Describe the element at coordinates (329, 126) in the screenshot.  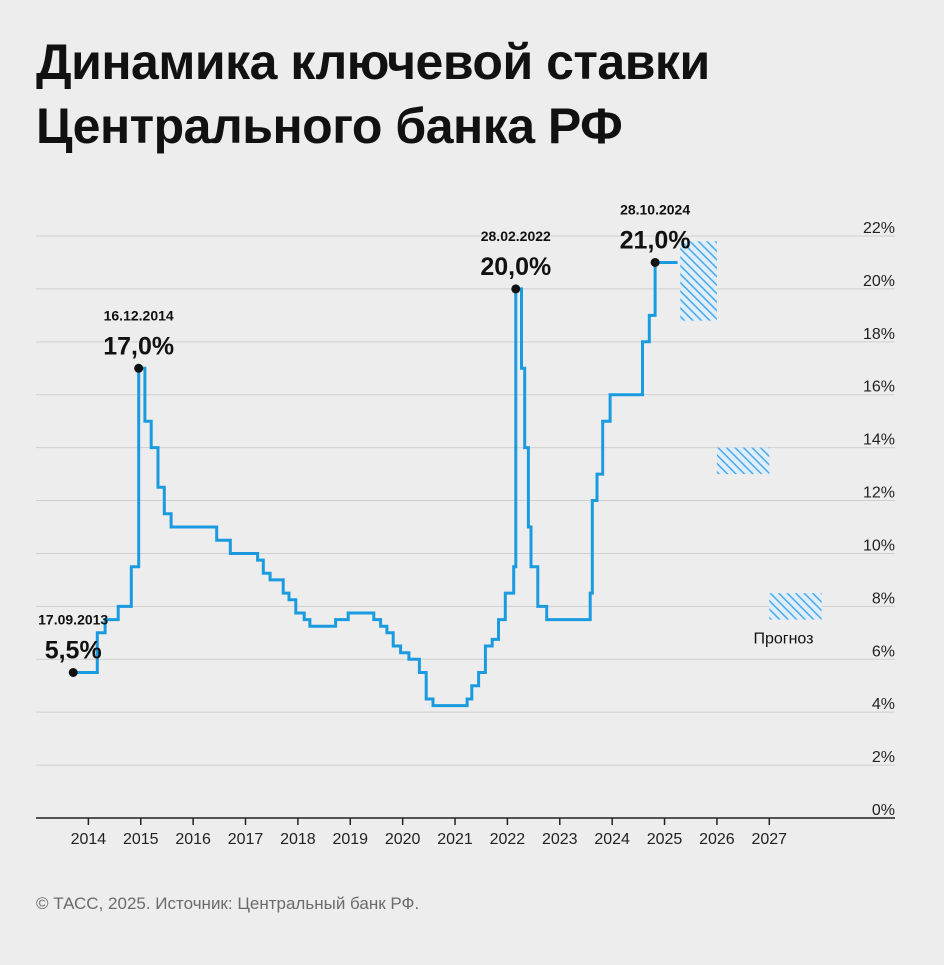
I see `title-line-2: Центрального банка РФ` at that location.